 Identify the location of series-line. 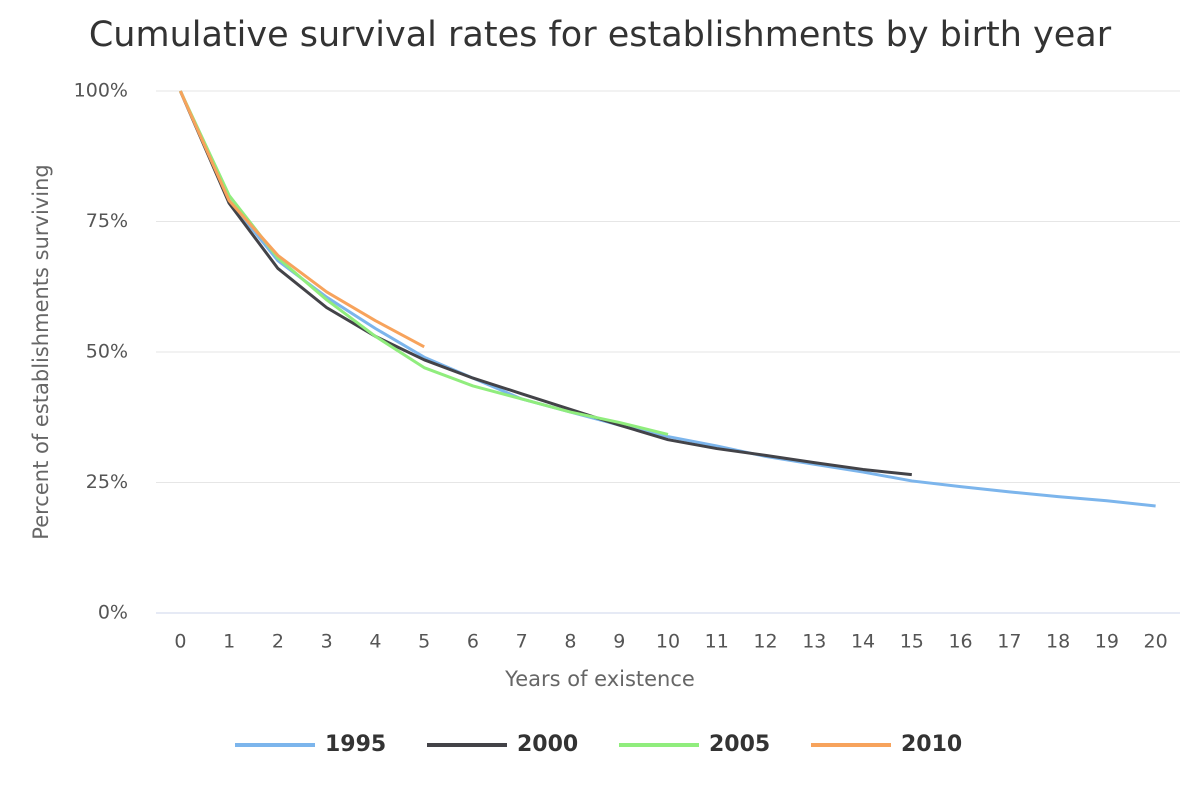
(302, 219).